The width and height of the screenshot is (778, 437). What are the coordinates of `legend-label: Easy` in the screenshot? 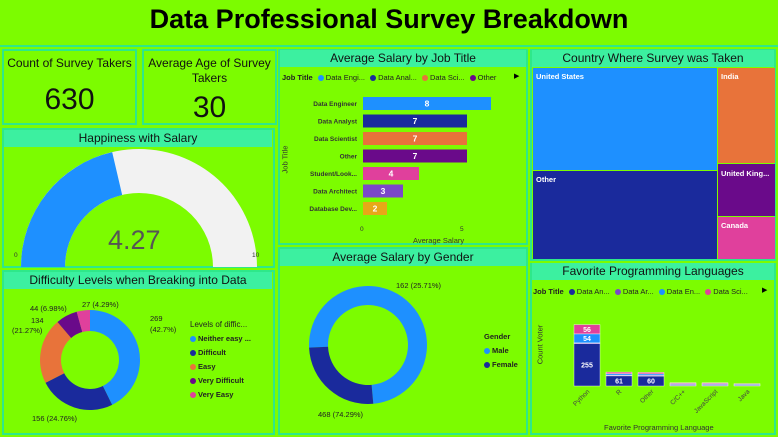 It's located at (207, 366).